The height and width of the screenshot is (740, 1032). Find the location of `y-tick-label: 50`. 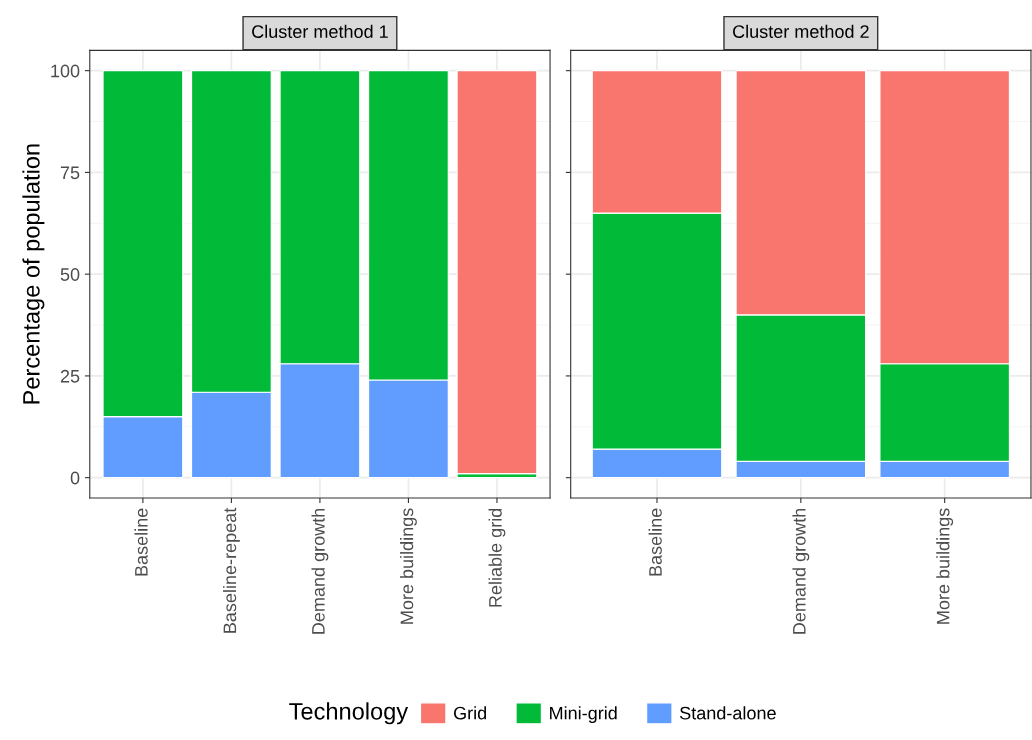

y-tick-label: 50 is located at coordinates (70, 274).